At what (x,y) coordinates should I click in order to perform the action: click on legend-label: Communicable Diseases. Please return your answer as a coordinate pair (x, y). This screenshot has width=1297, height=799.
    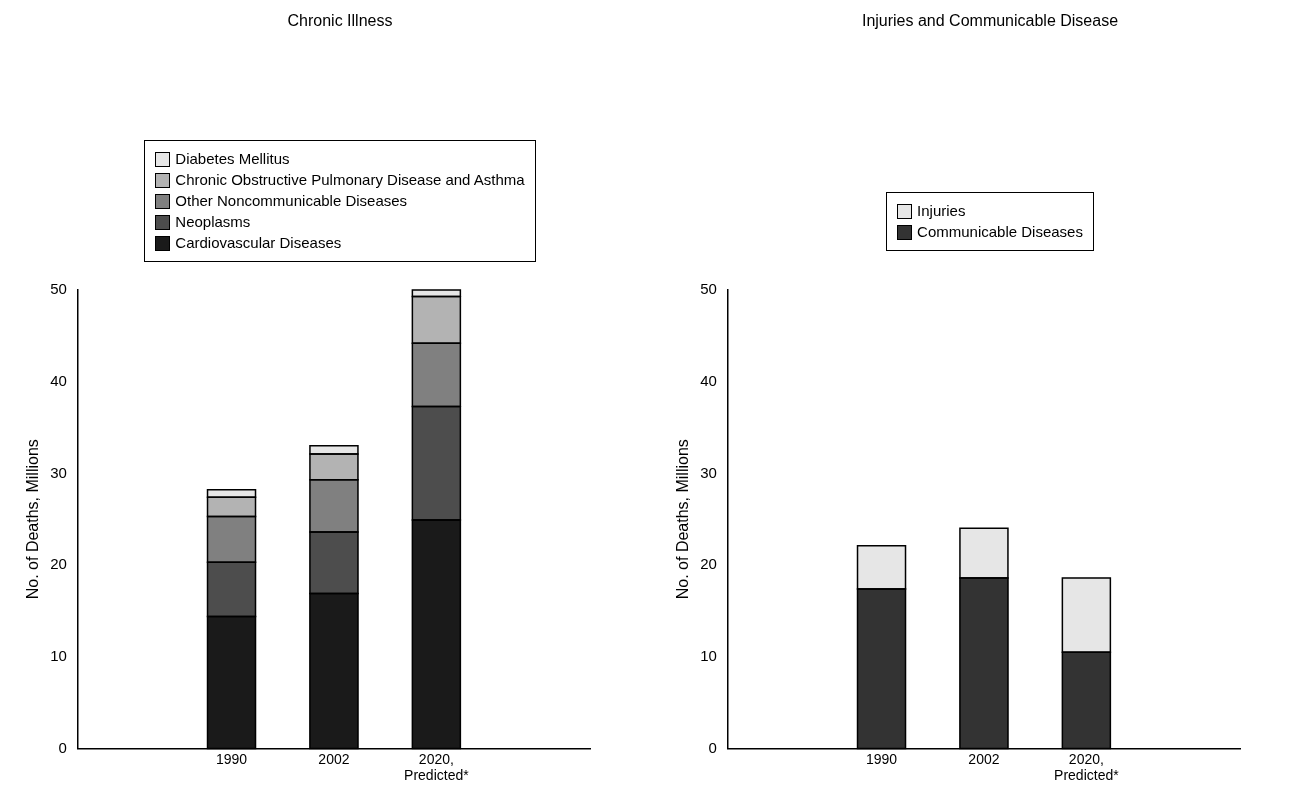
    Looking at the image, I should click on (1000, 232).